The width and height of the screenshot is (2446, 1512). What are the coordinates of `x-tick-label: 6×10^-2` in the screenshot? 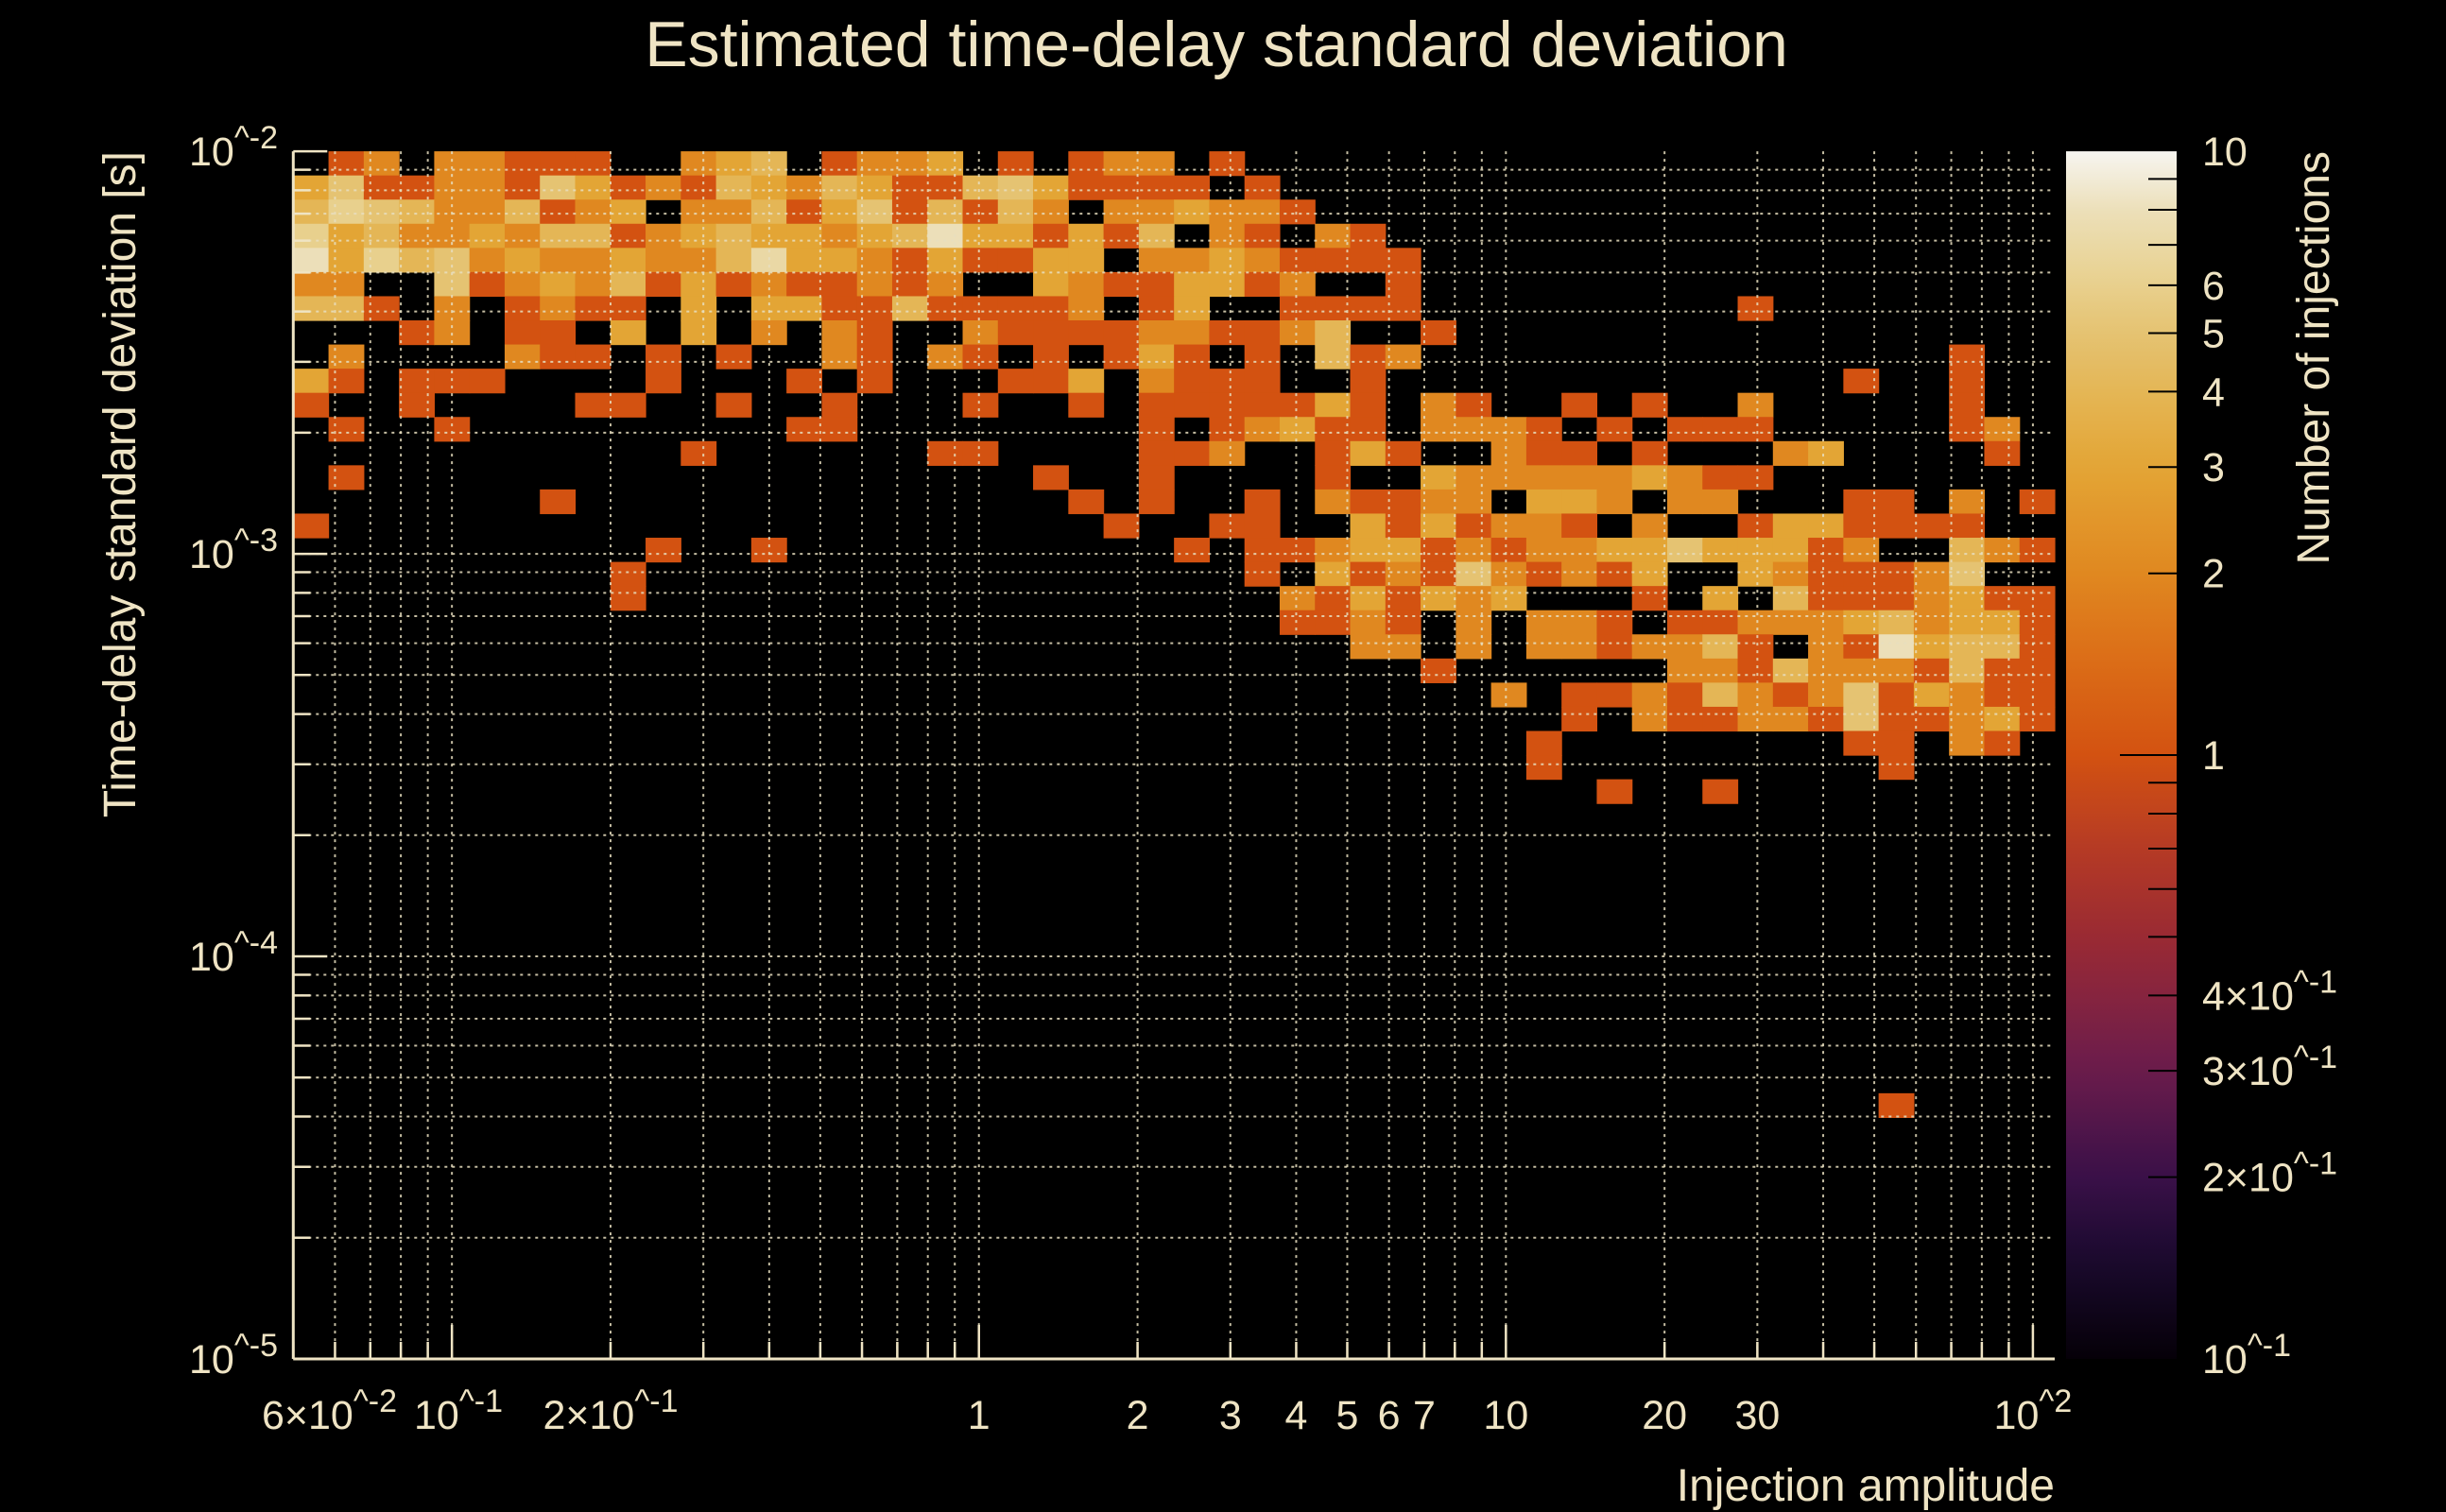 It's located at (329, 1410).